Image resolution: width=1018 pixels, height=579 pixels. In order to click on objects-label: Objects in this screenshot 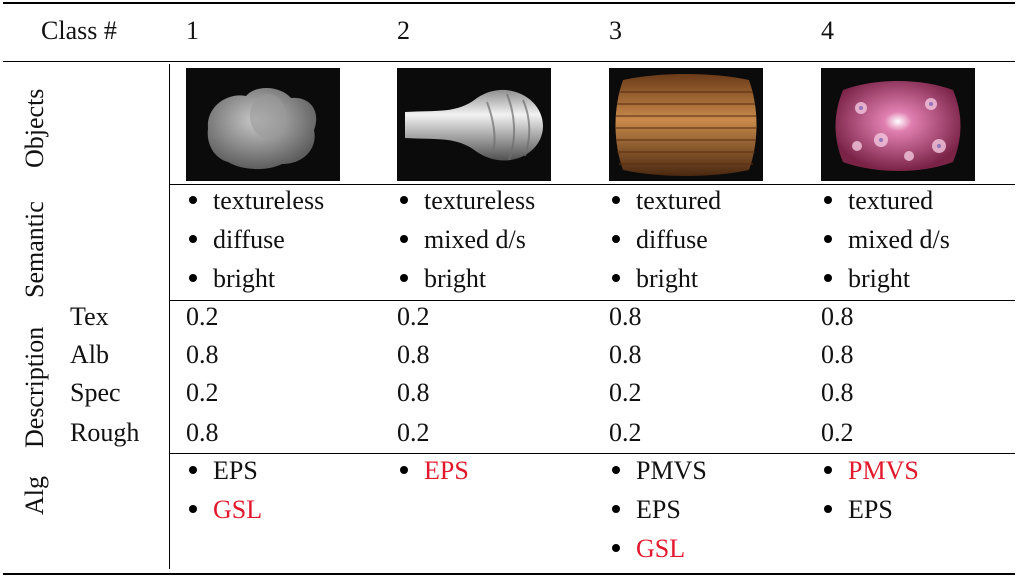, I will do `click(34, 128)`.